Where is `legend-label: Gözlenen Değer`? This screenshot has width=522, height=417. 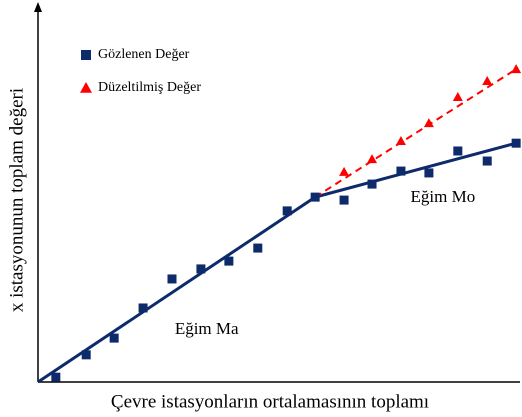
legend-label: Gözlenen Değer is located at coordinates (144, 54).